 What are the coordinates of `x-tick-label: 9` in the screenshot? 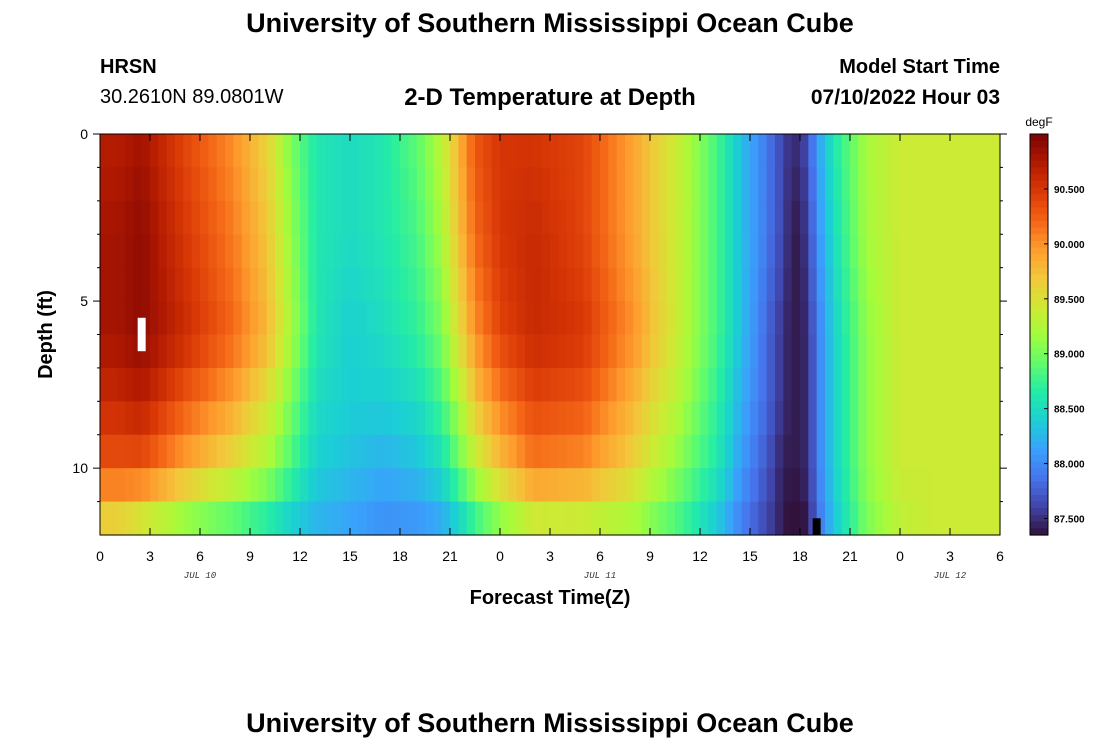 It's located at (650, 556).